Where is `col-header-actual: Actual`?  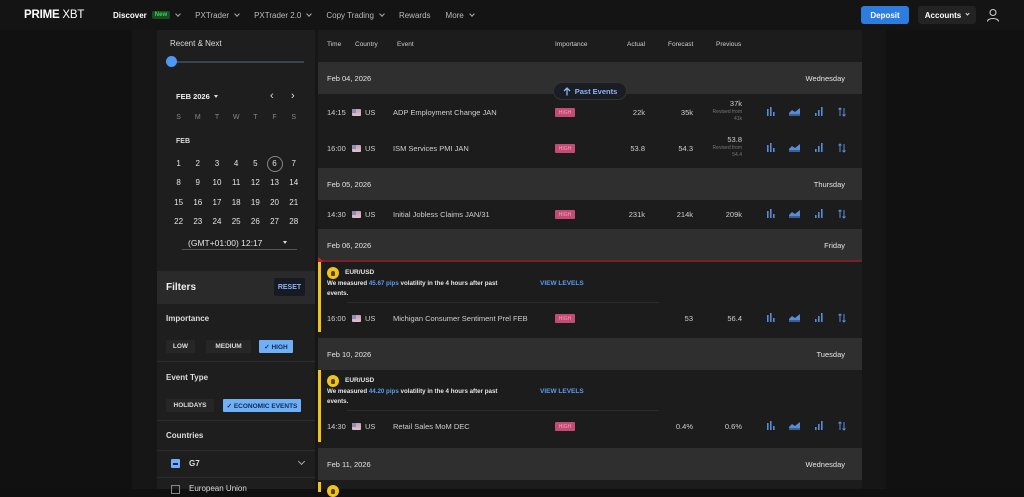
col-header-actual: Actual is located at coordinates (636, 44).